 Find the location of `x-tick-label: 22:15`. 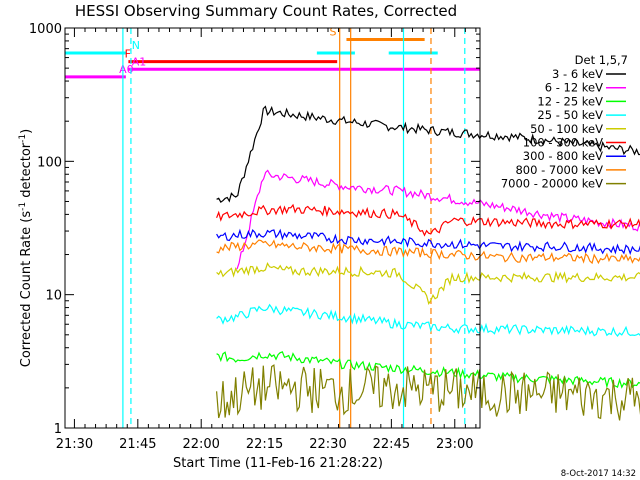

x-tick-label: 22:15 is located at coordinates (264, 444).